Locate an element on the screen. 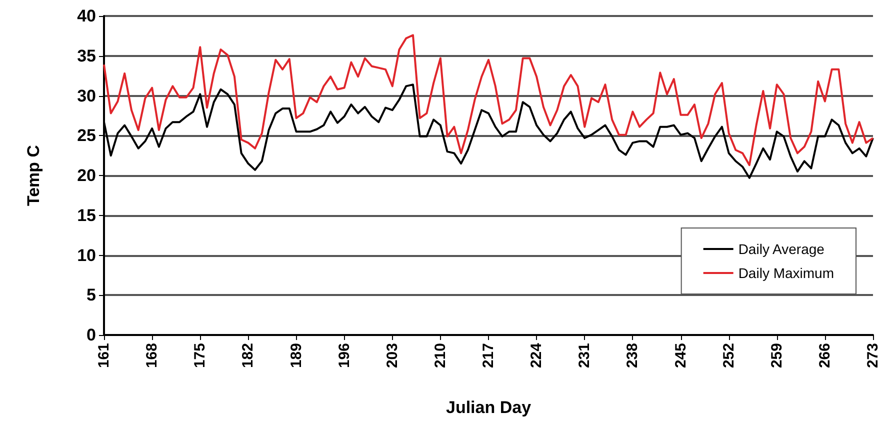 The width and height of the screenshot is (886, 424). y-axis-title: Temp C is located at coordinates (33, 175).